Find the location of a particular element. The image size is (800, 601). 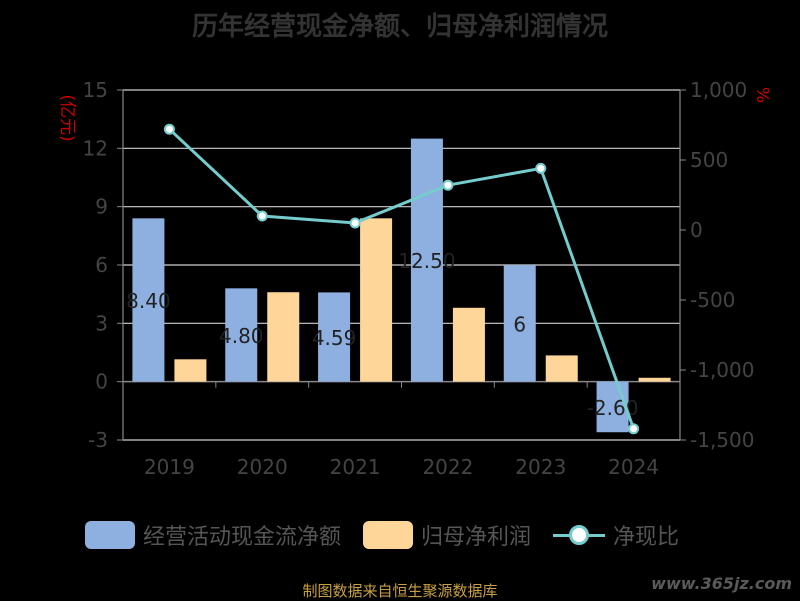

x-tick-label: 2023 is located at coordinates (540, 467).